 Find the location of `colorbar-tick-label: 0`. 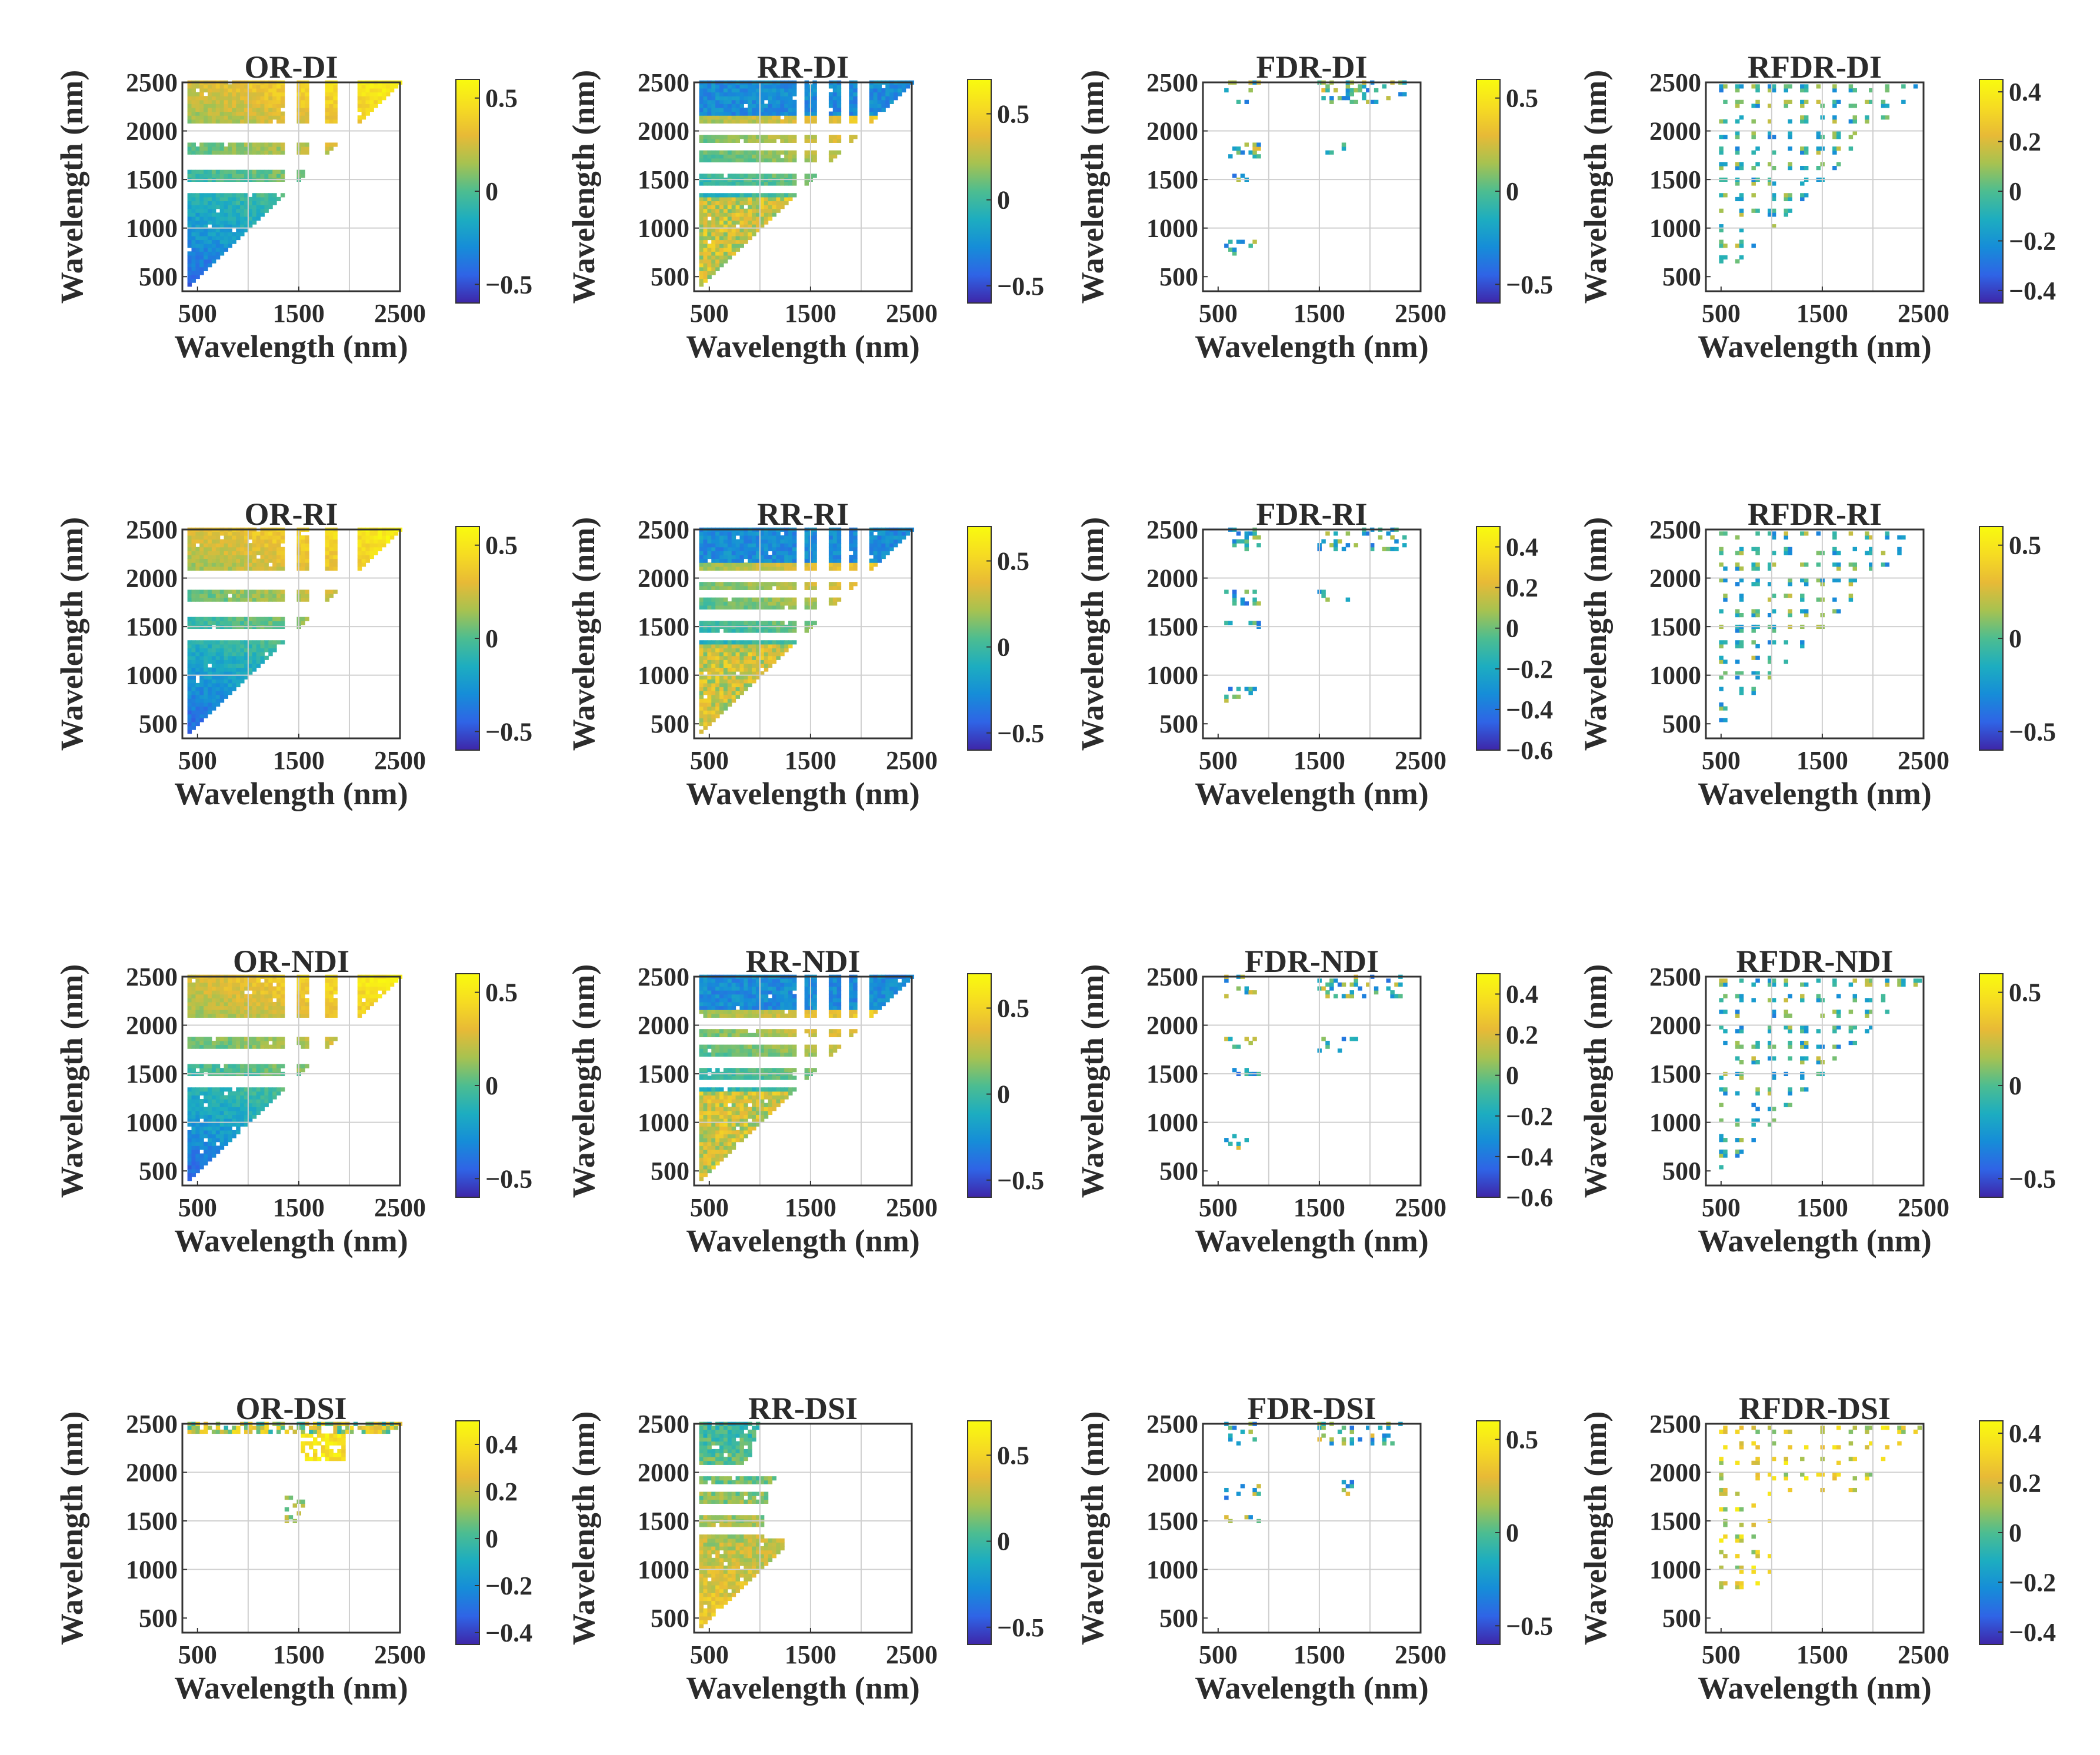

colorbar-tick-label: 0 is located at coordinates (1004, 200).